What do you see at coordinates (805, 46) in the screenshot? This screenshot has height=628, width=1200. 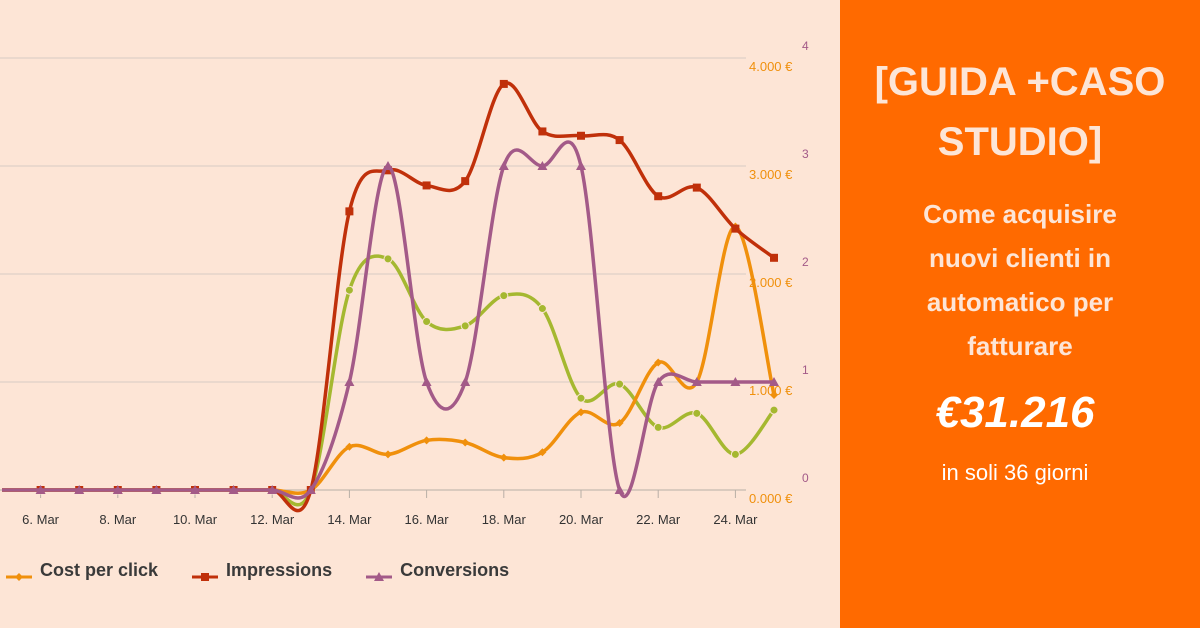 I see `y-tick-label-conversions: 4` at bounding box center [805, 46].